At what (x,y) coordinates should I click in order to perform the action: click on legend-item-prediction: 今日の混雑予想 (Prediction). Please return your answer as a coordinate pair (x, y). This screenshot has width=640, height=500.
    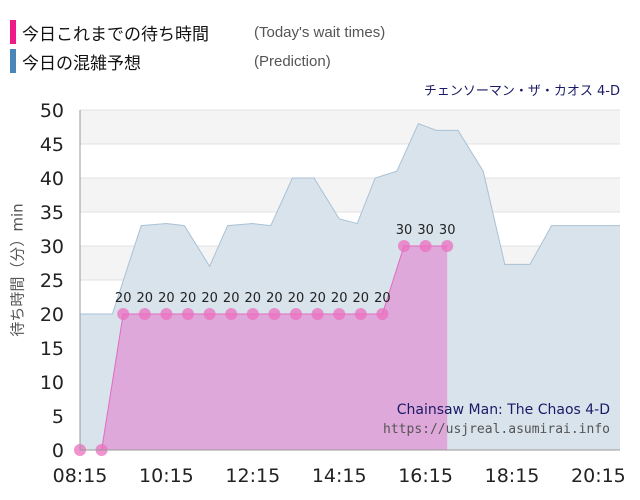
    Looking at the image, I should click on (170, 61).